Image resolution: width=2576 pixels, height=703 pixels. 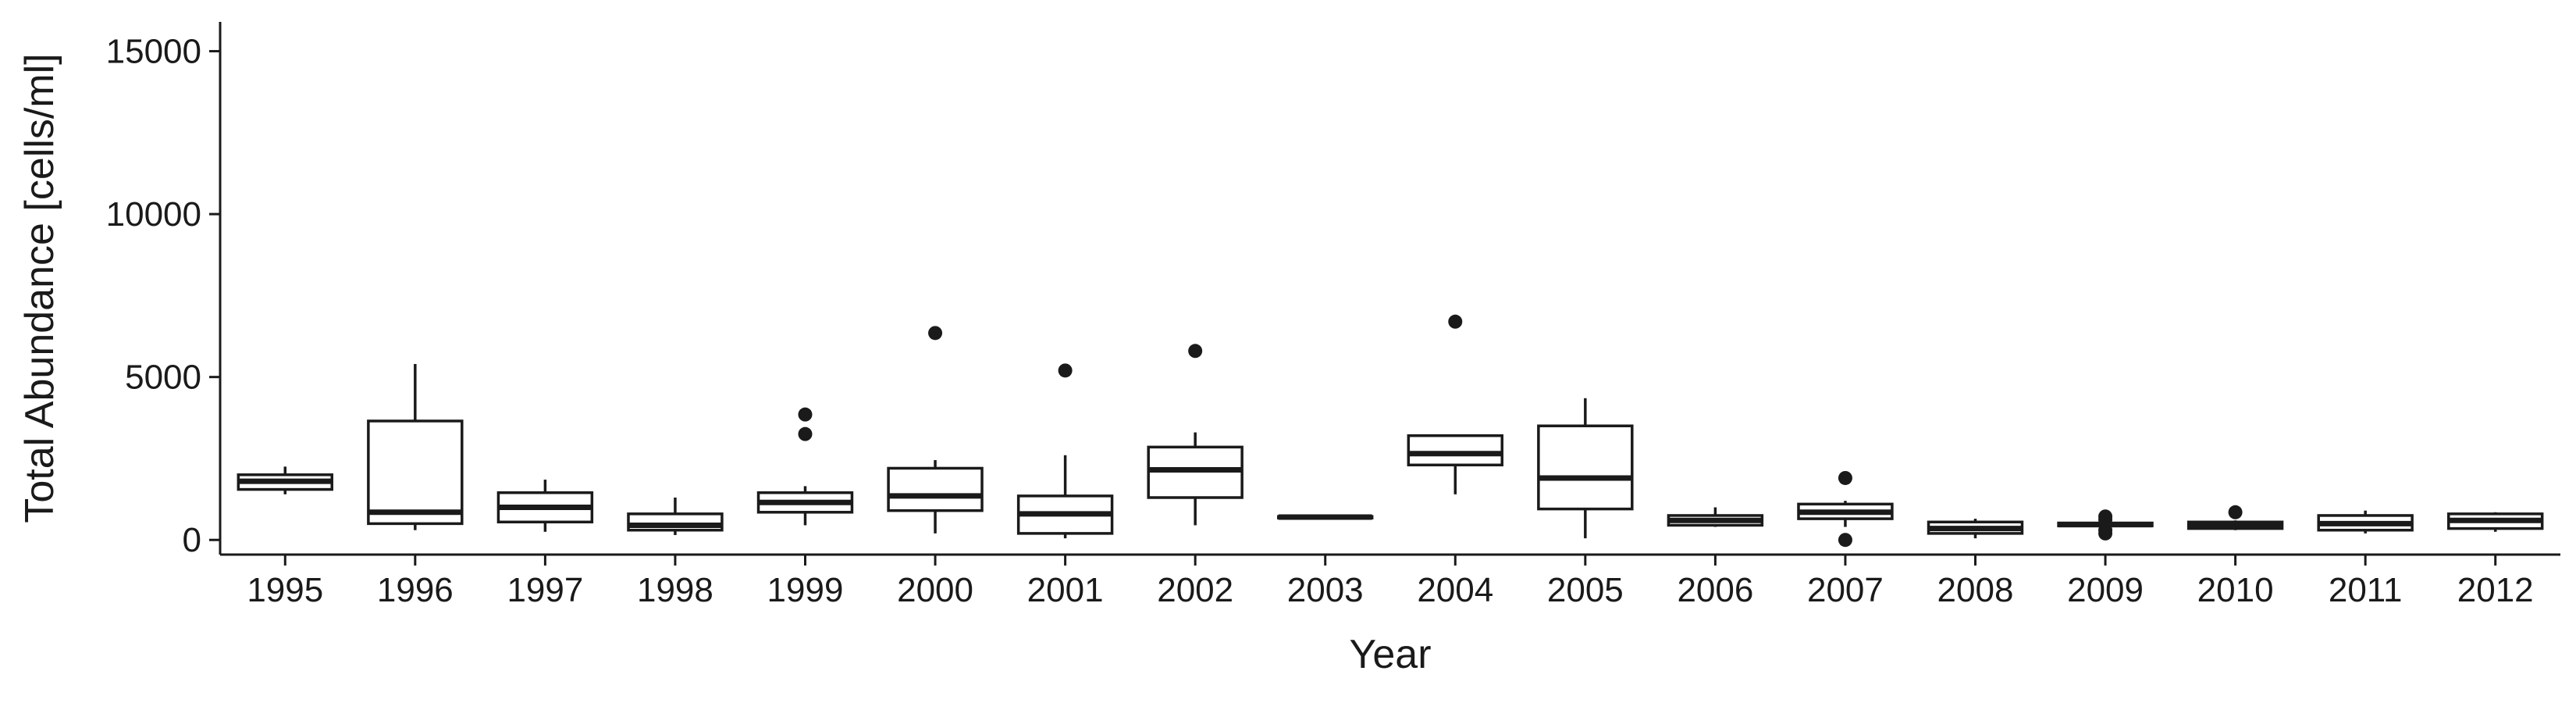 What do you see at coordinates (1715, 590) in the screenshot?
I see `x-tick-label: 2006` at bounding box center [1715, 590].